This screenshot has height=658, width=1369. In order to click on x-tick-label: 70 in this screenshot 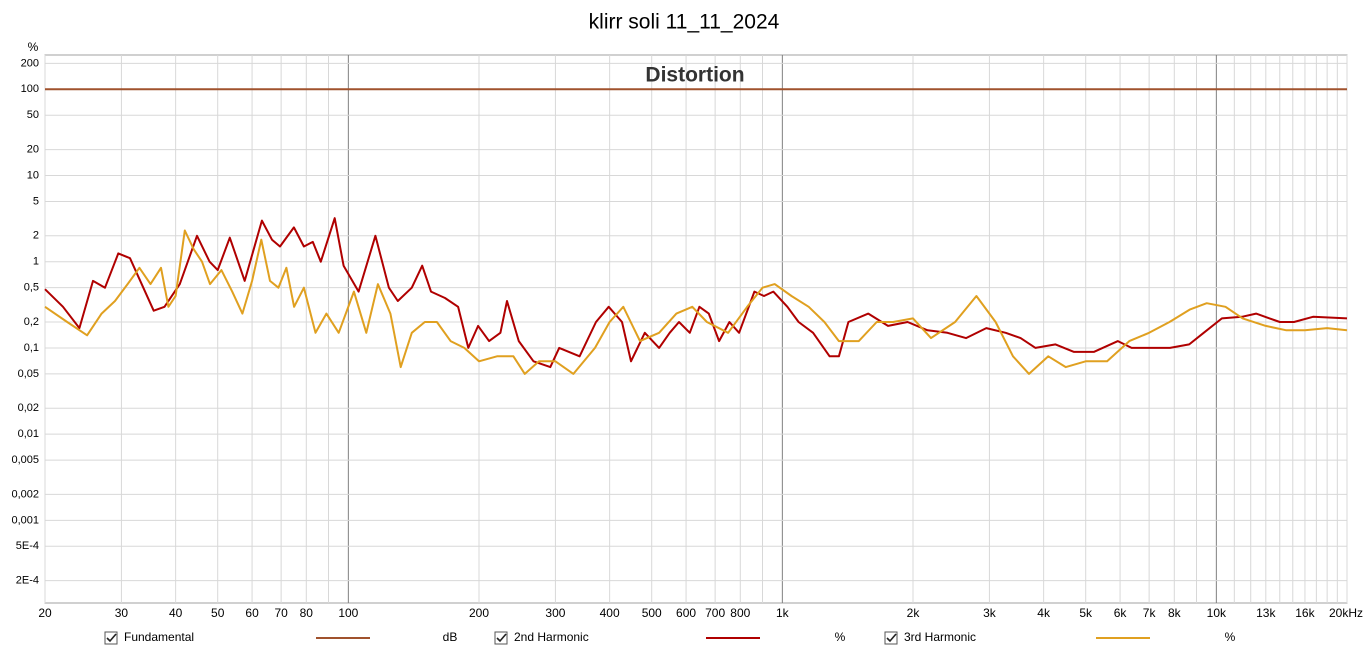, I will do `click(281, 613)`.